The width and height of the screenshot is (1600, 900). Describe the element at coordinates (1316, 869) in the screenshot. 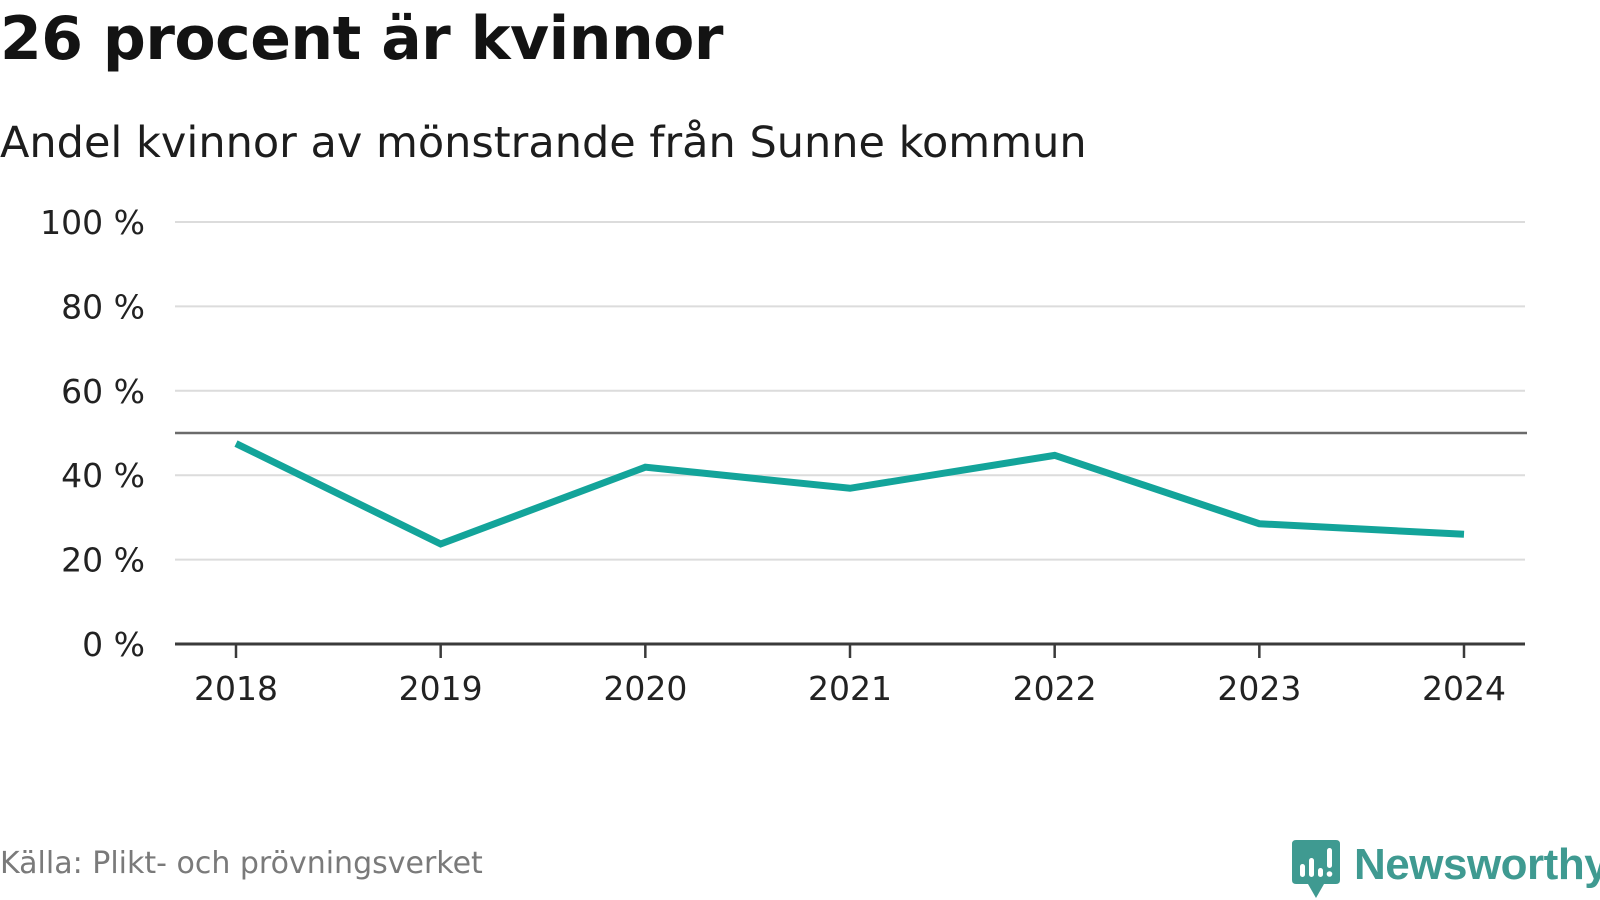

I see `newsworthy-logo-icon` at that location.